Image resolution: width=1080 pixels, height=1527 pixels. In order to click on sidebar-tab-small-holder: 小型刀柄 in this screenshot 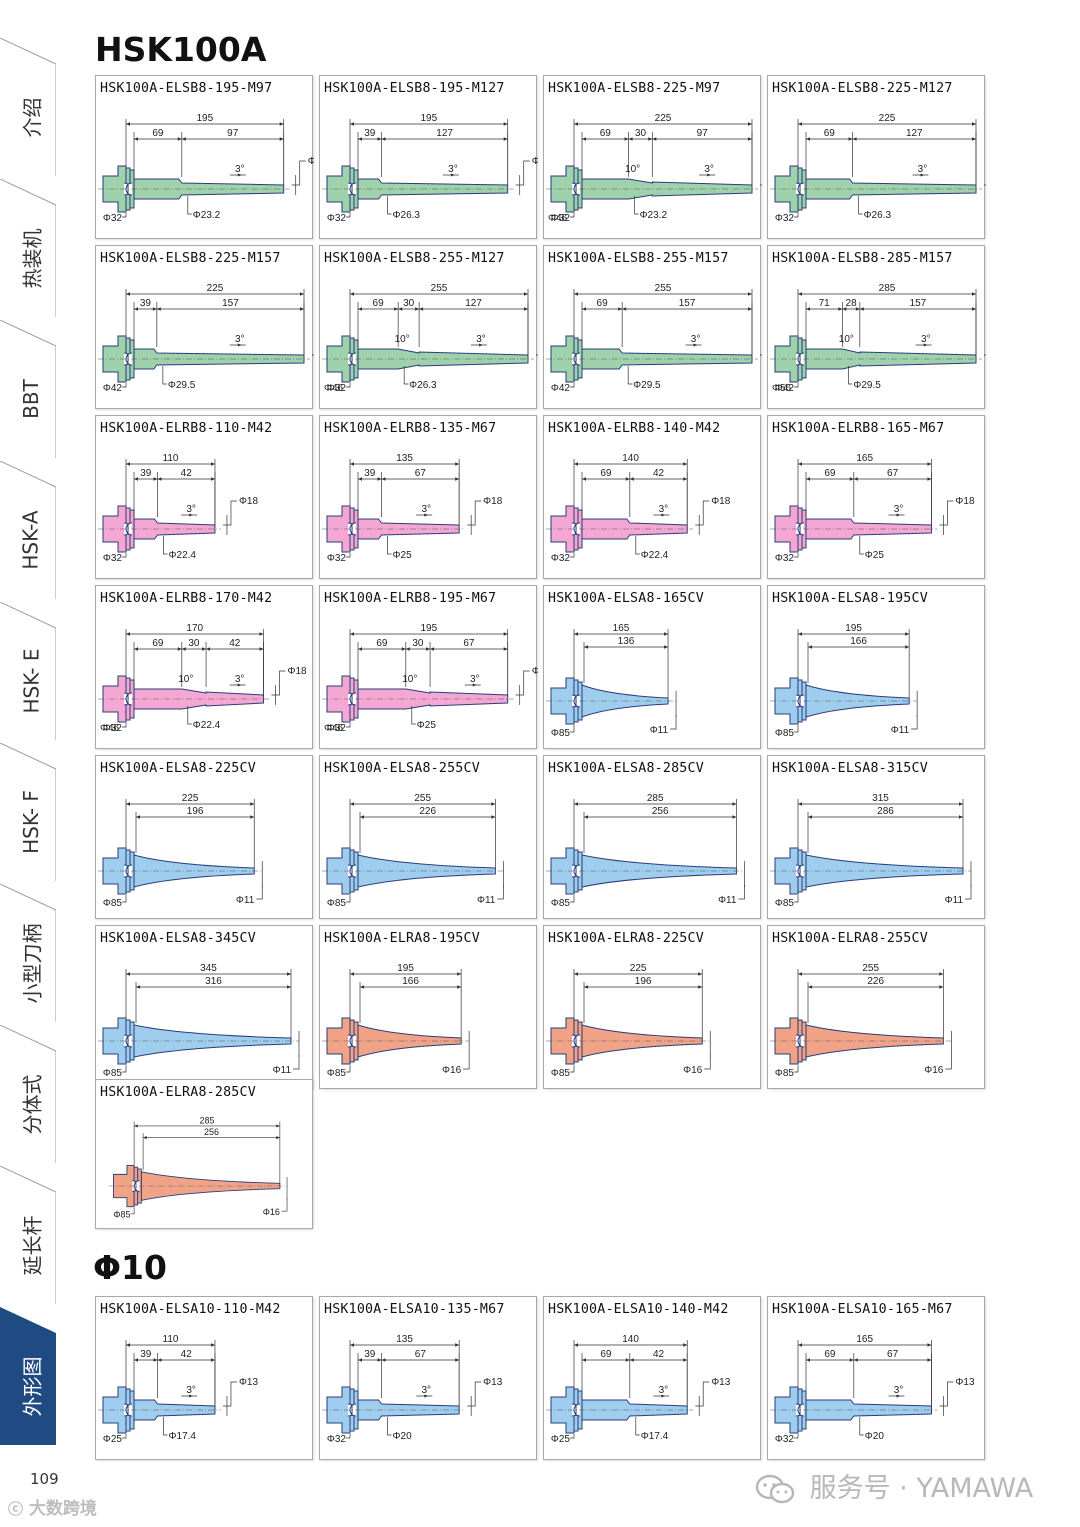, I will do `click(28, 953)`.